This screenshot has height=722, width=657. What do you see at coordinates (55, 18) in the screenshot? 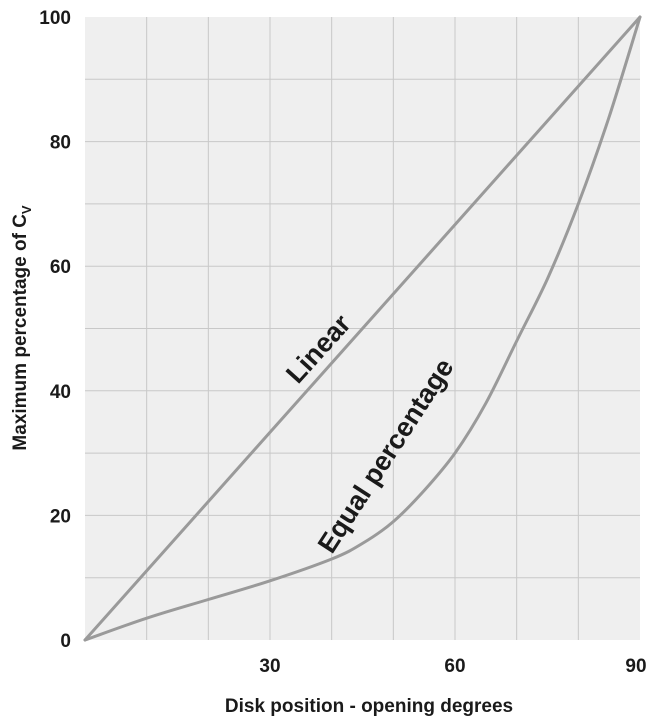
I see `y-tick-label: 100` at bounding box center [55, 18].